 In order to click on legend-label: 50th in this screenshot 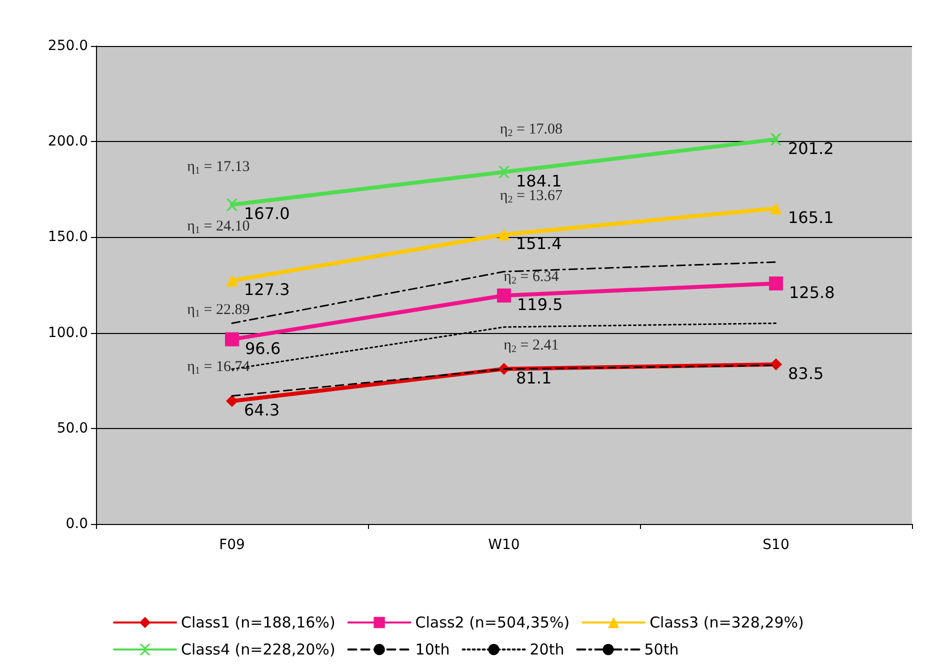, I will do `click(661, 649)`.